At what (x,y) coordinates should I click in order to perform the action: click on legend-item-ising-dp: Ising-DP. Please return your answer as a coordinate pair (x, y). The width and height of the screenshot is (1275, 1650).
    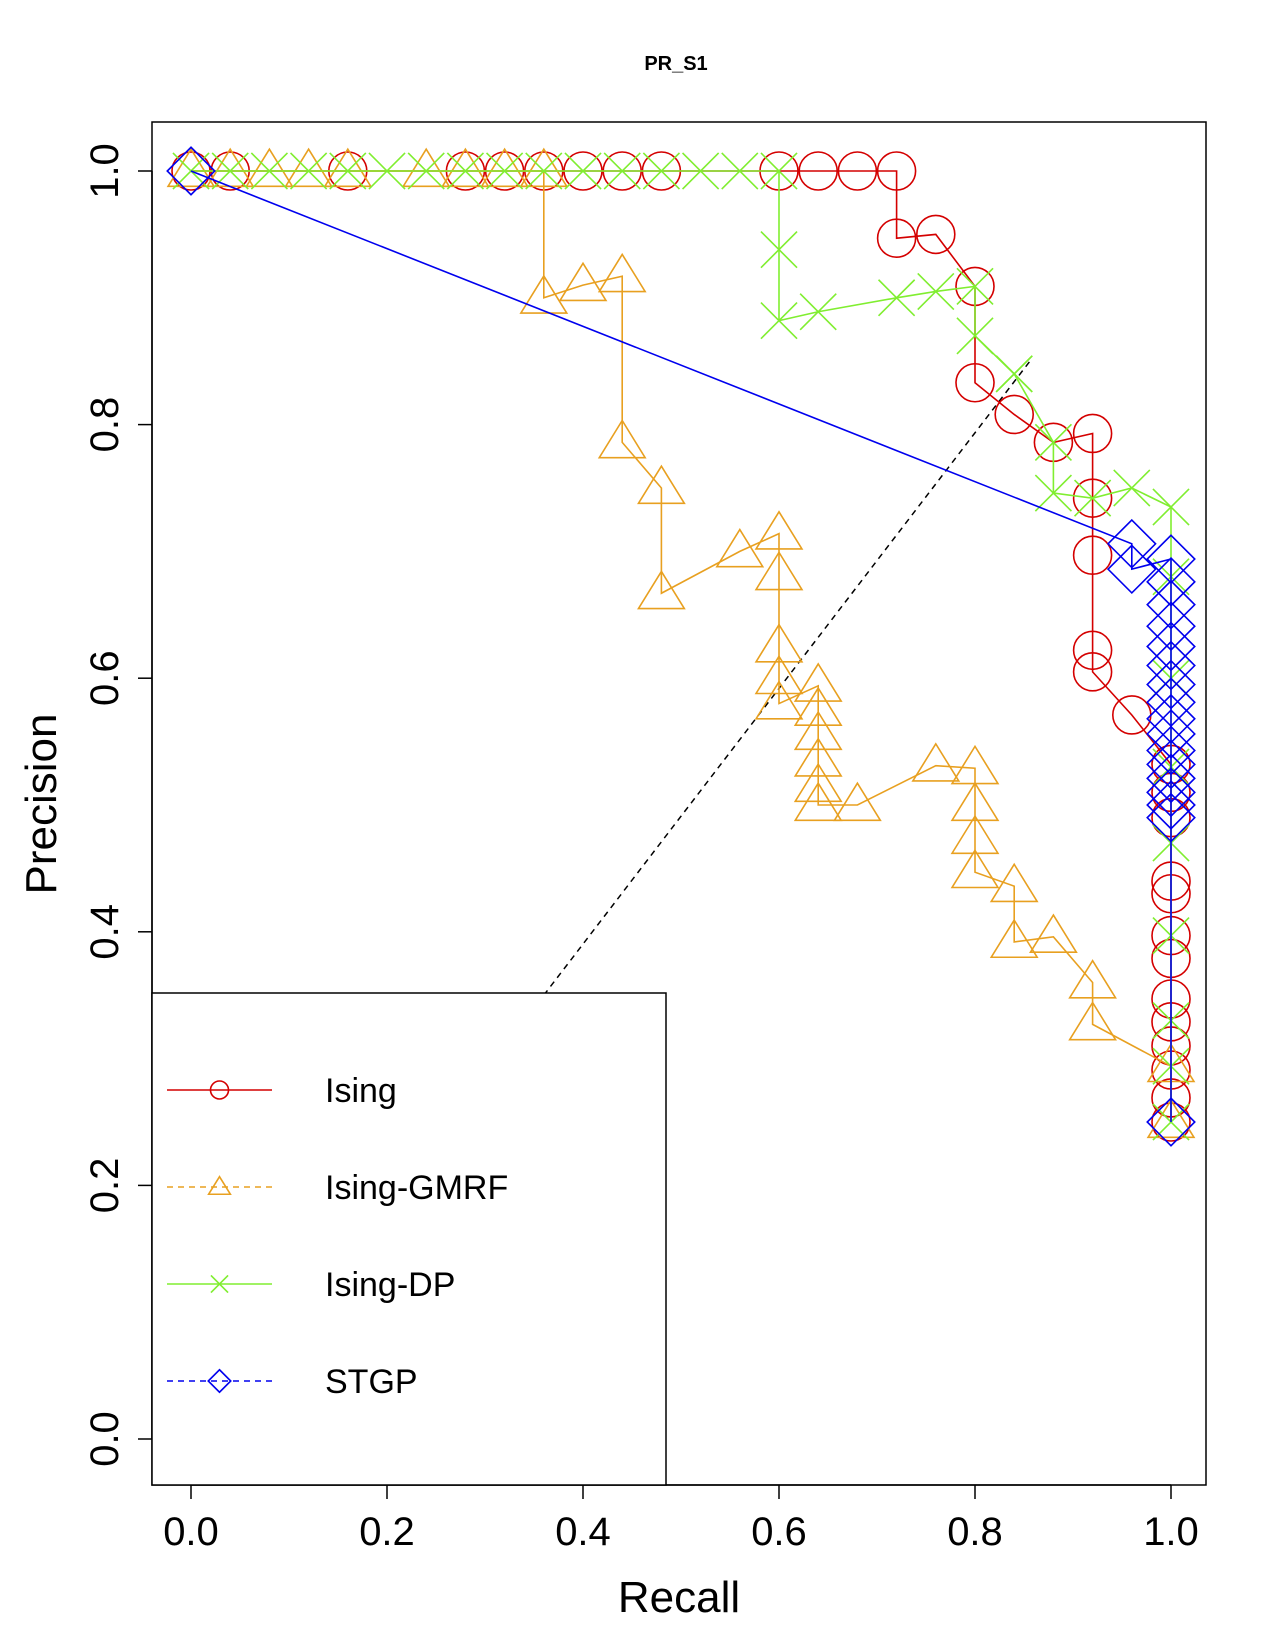
    Looking at the image, I should click on (311, 1285).